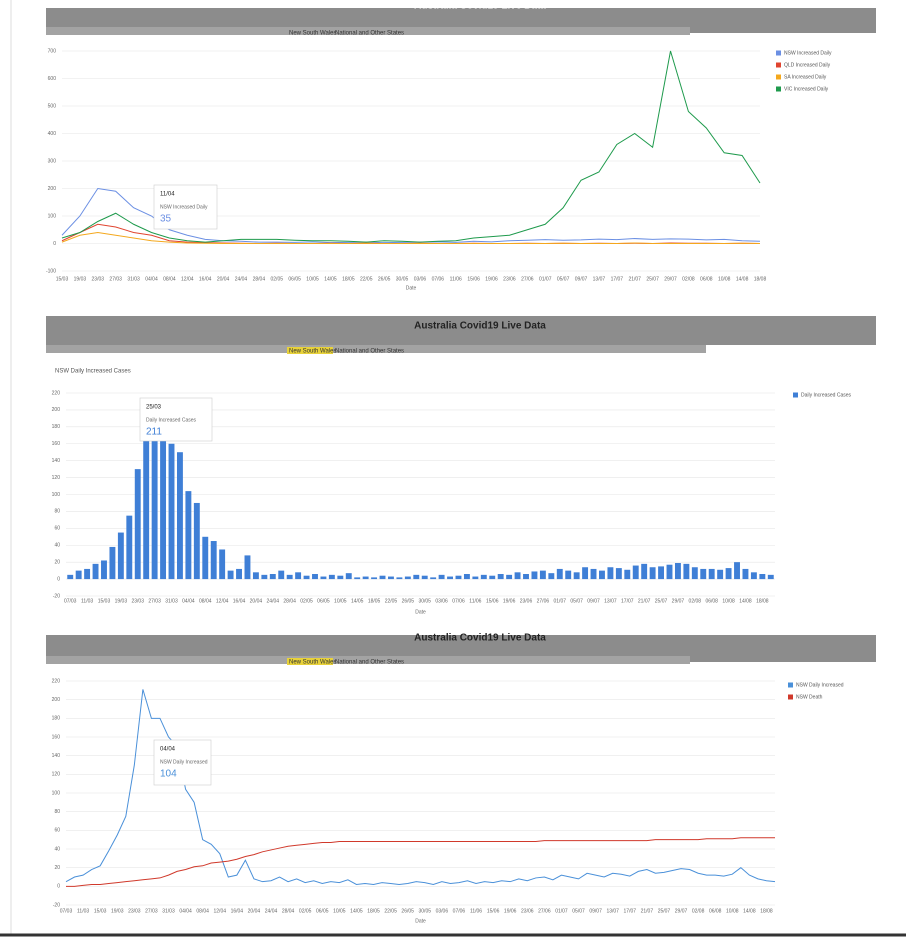 Image resolution: width=906 pixels, height=939 pixels. What do you see at coordinates (56, 478) in the screenshot?
I see `y-tick-label: 120` at bounding box center [56, 478].